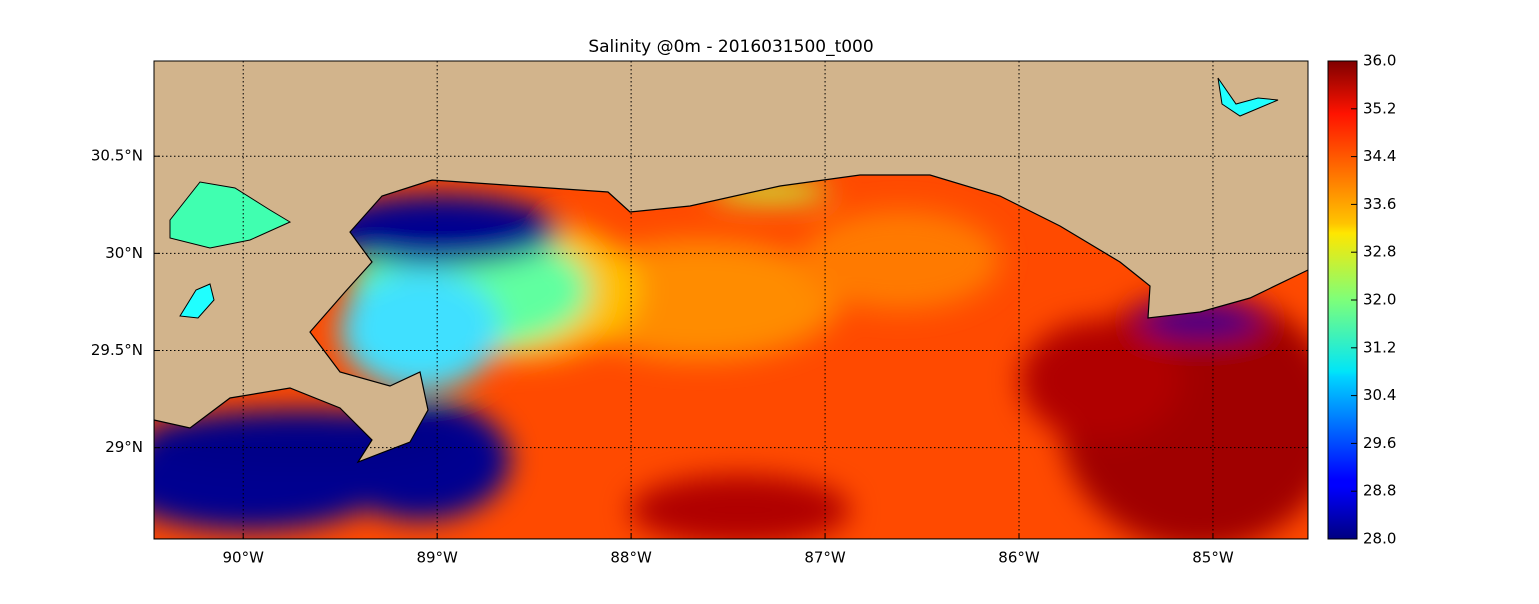 The width and height of the screenshot is (1539, 604). What do you see at coordinates (1379, 539) in the screenshot?
I see `colorbar-tick-label: 28.0` at bounding box center [1379, 539].